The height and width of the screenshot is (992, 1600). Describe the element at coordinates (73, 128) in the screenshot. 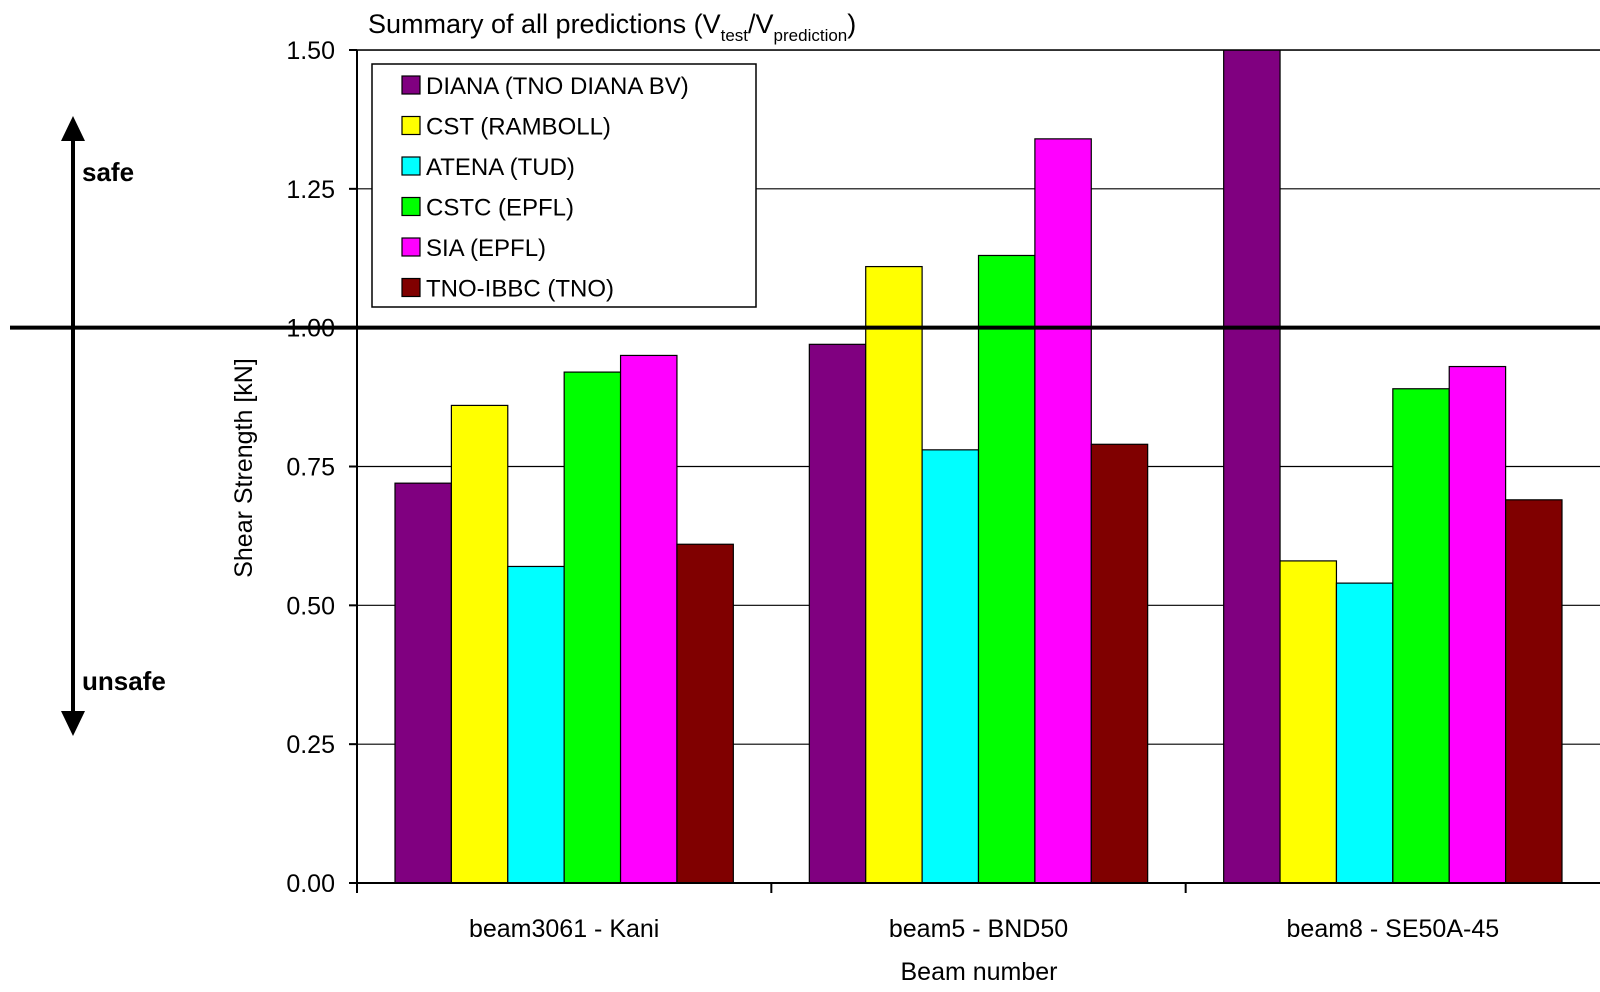

I see `arrow-up-icon` at that location.